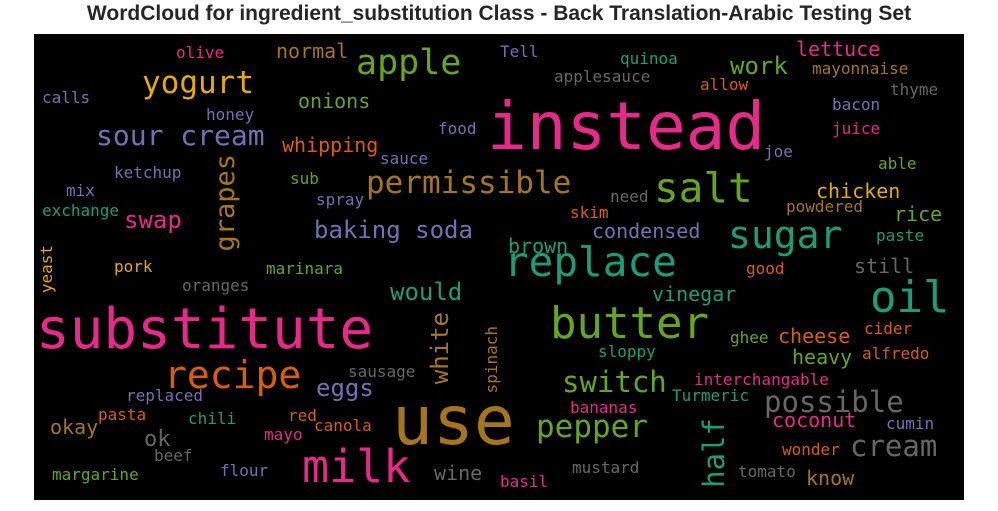 Image resolution: width=998 pixels, height=511 pixels. I want to click on word-work: work, so click(759, 66).